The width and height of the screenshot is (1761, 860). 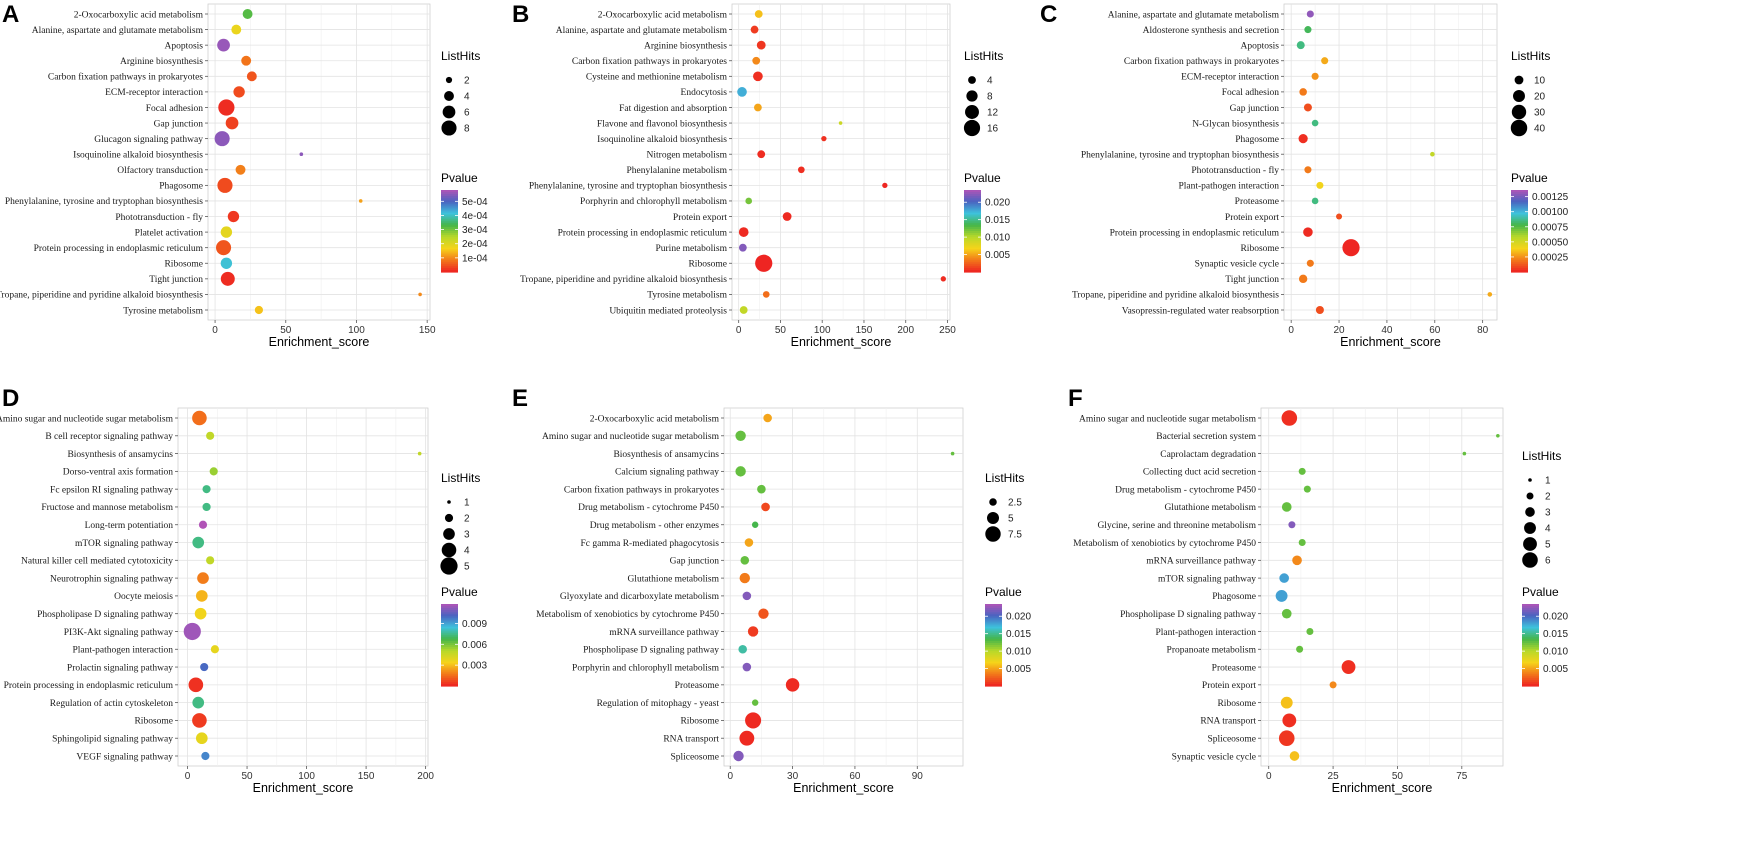 What do you see at coordinates (1075, 398) in the screenshot?
I see `panel-label: F` at bounding box center [1075, 398].